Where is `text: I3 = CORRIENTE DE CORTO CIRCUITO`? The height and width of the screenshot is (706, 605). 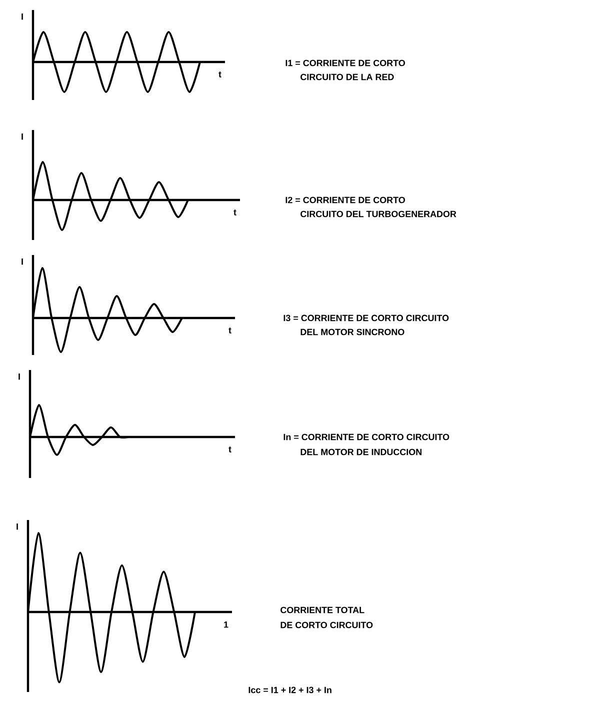 text: I3 = CORRIENTE DE CORTO CIRCUITO is located at coordinates (366, 318).